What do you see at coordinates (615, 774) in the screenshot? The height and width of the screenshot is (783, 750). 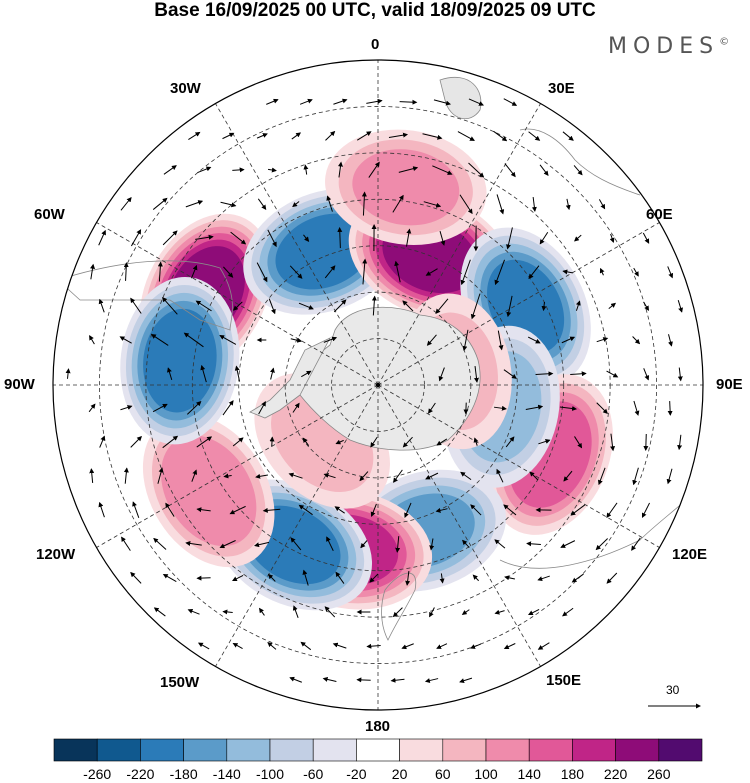 I see `colorbar-label: 220` at bounding box center [615, 774].